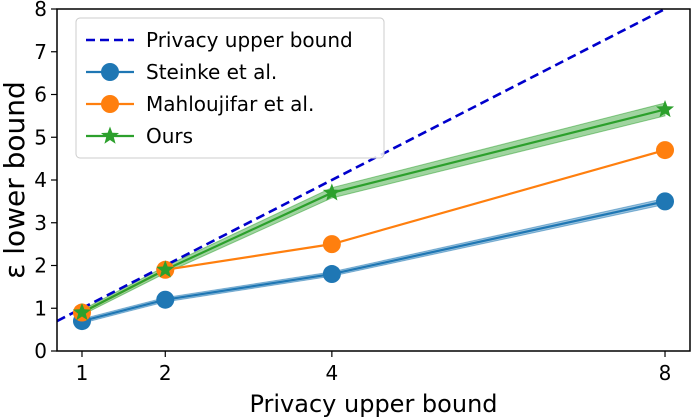 This screenshot has width=698, height=417. I want to click on y-axis-ticks: 0 1 2 3 4 5 6 7 8, so click(45, 181).